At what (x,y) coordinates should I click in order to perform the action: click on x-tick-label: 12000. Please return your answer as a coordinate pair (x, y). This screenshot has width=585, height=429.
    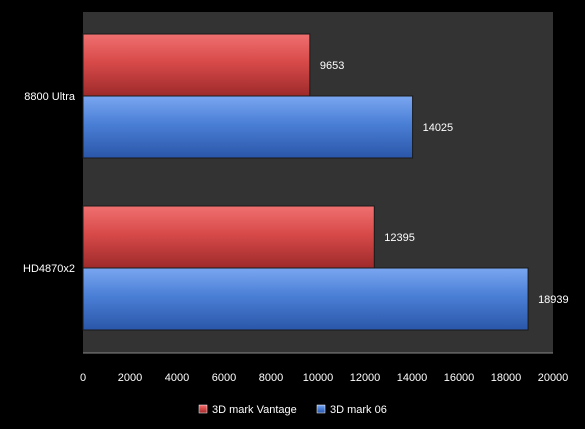
    Looking at the image, I should click on (365, 378).